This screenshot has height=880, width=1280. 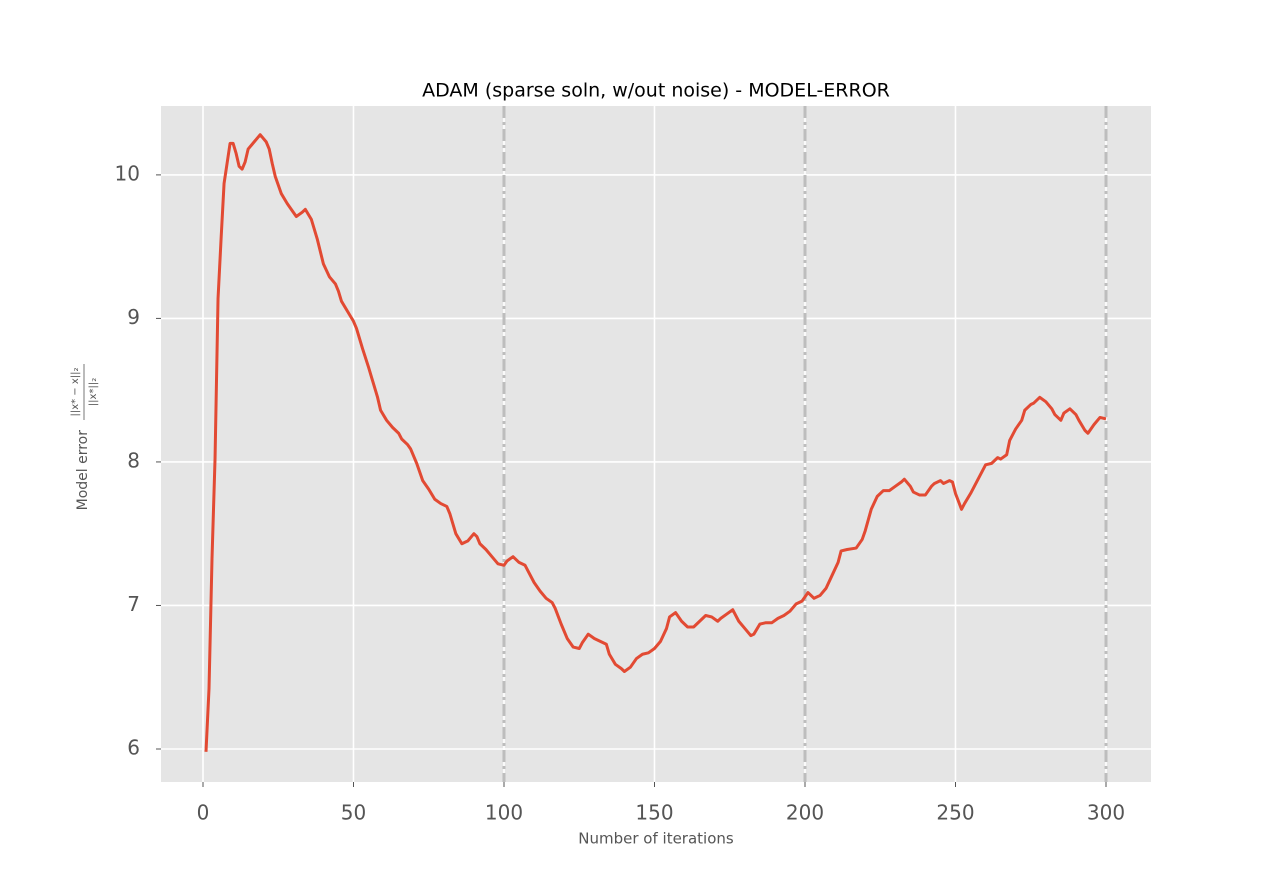 I want to click on y-label-numerator: ||x* − x||₂, so click(x=75, y=391).